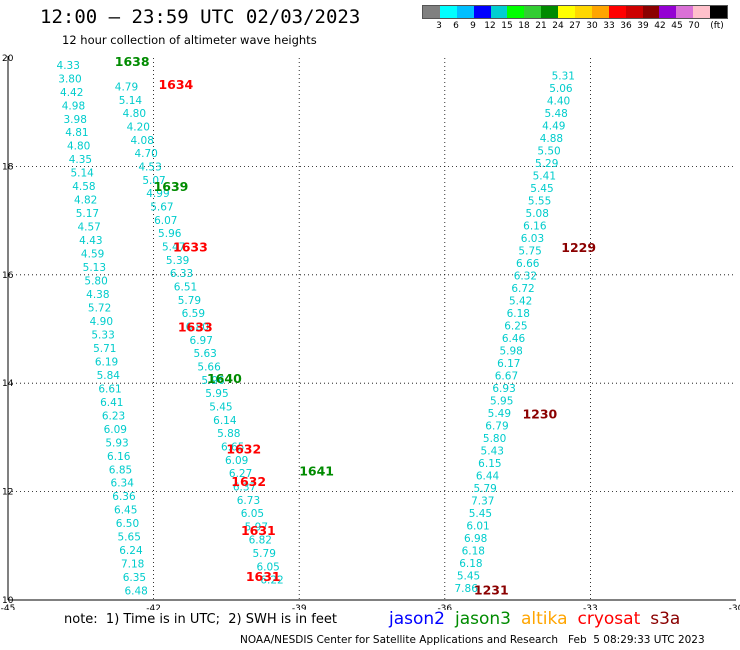 This screenshot has height=650, width=740. I want to click on wave-height-value: 6.24, so click(131, 551).